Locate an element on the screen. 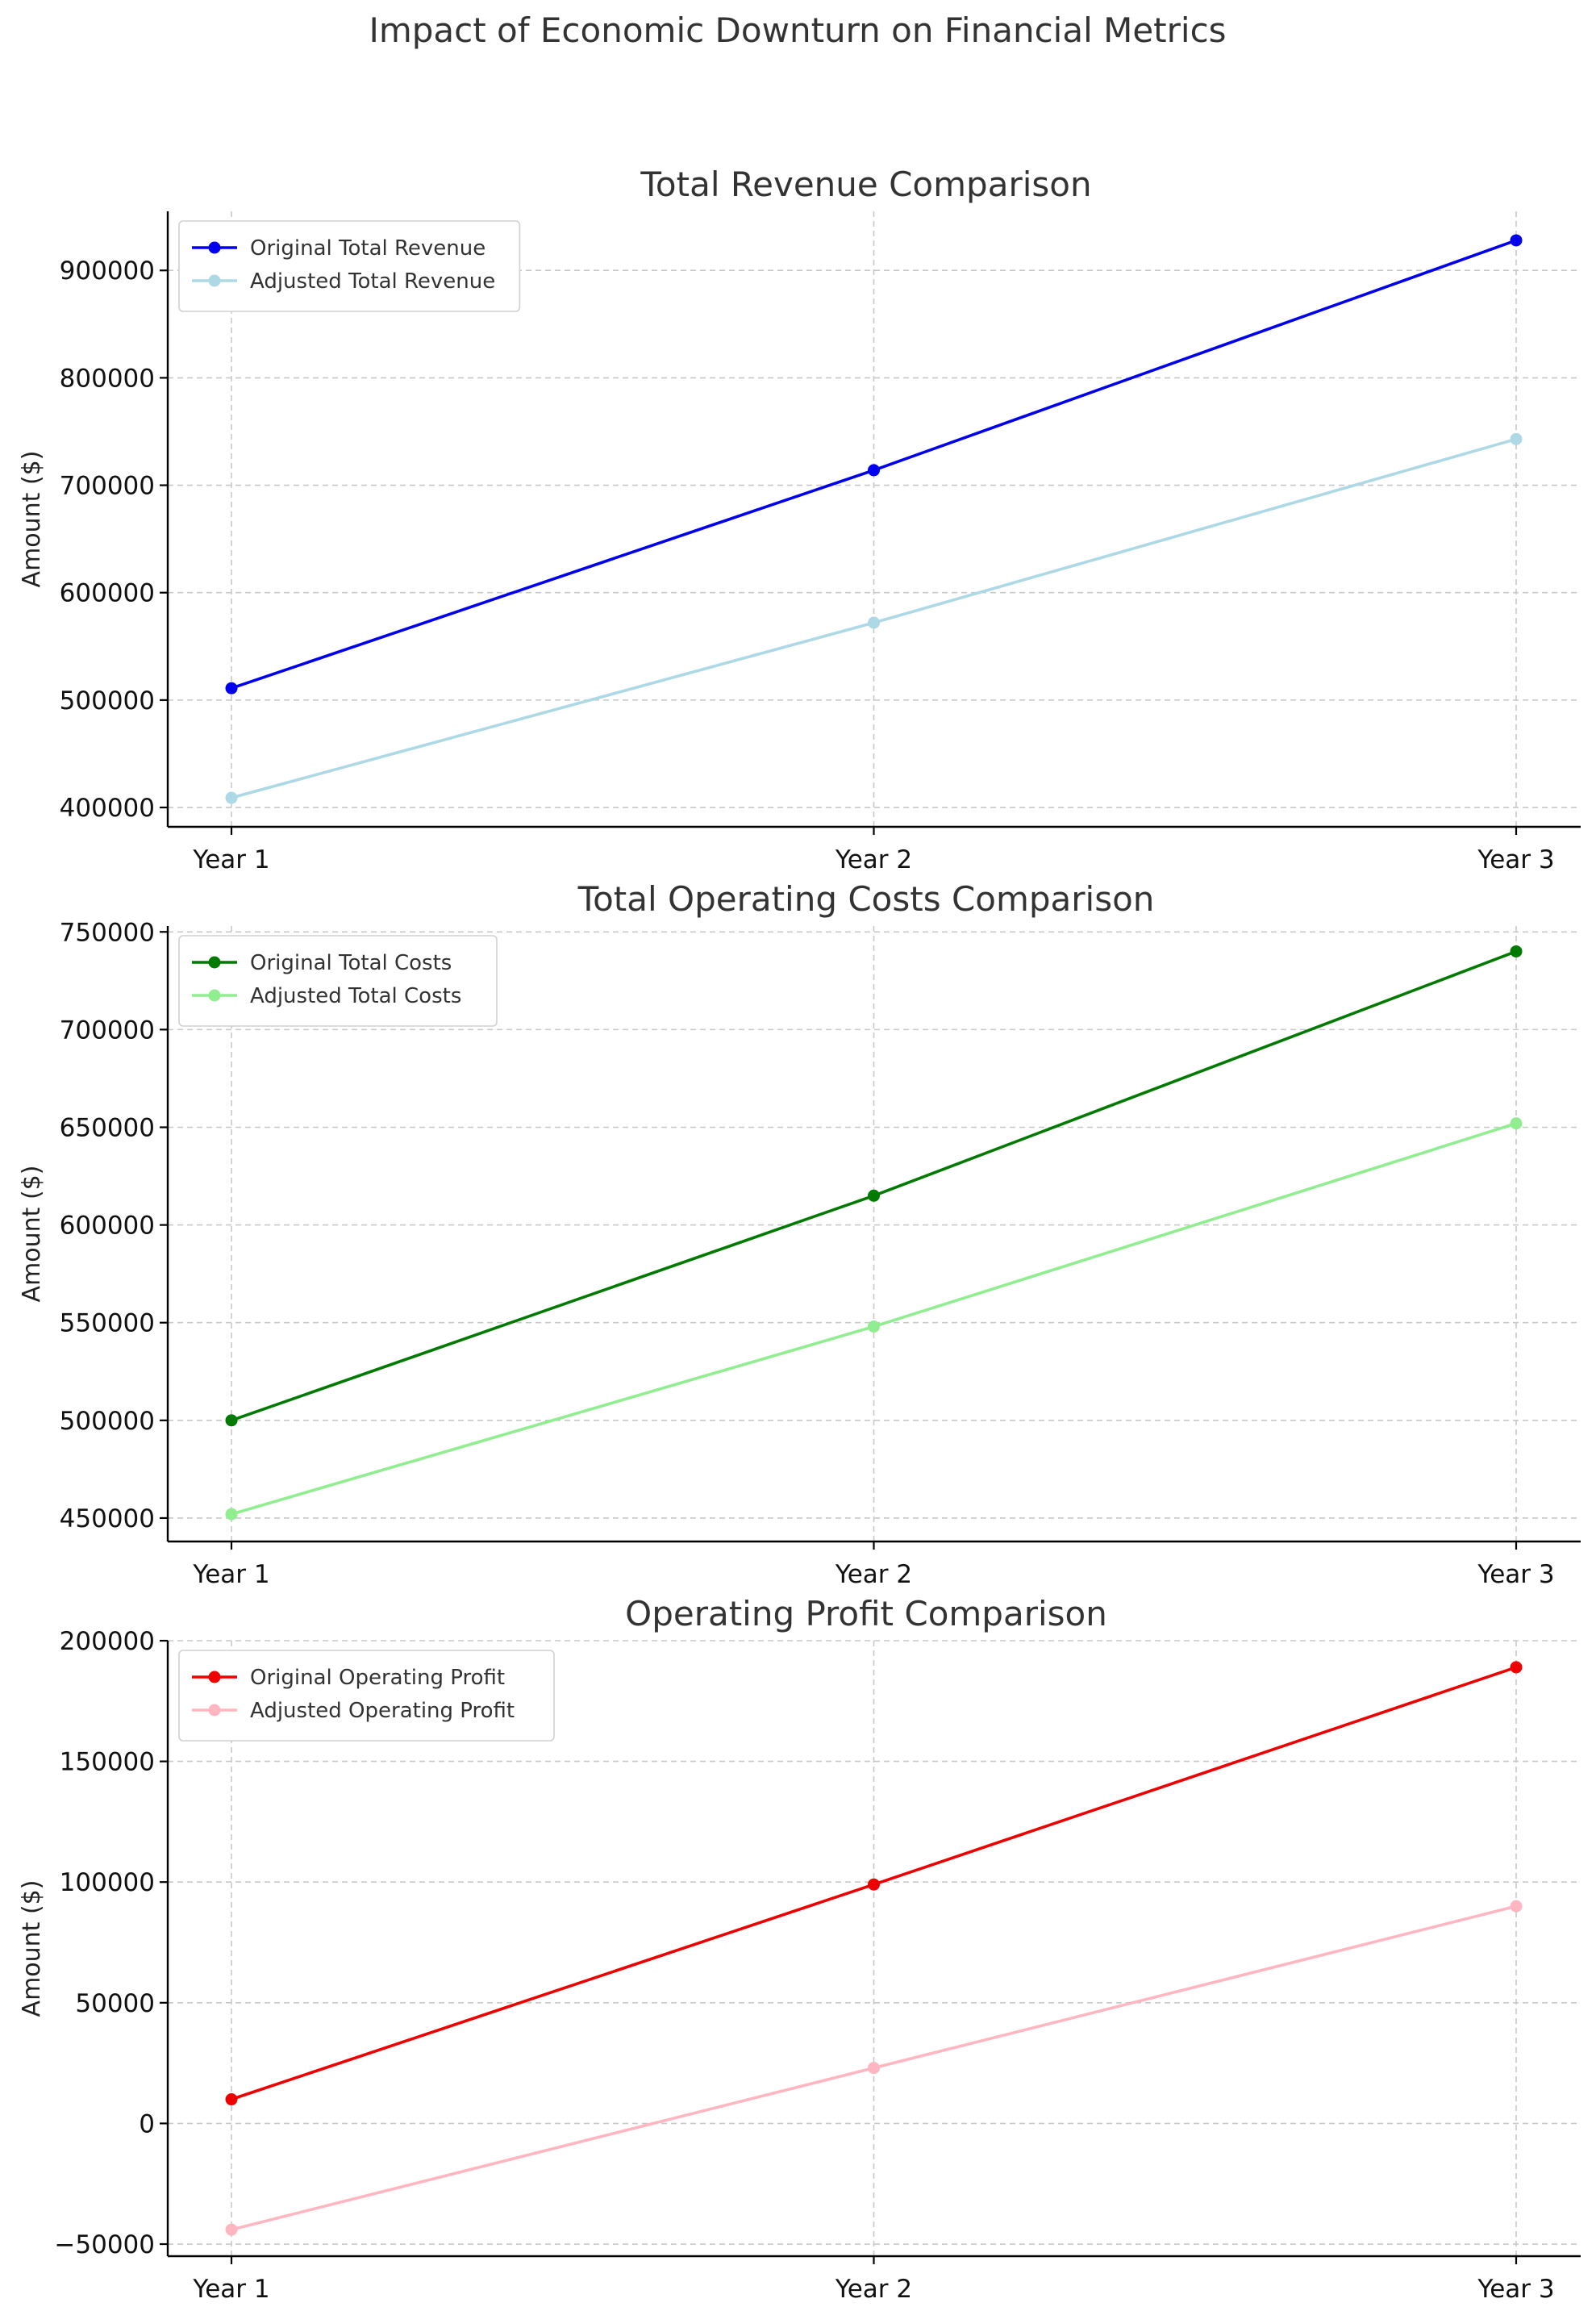  series-adjusted-operating-profit is located at coordinates (874, 2068).